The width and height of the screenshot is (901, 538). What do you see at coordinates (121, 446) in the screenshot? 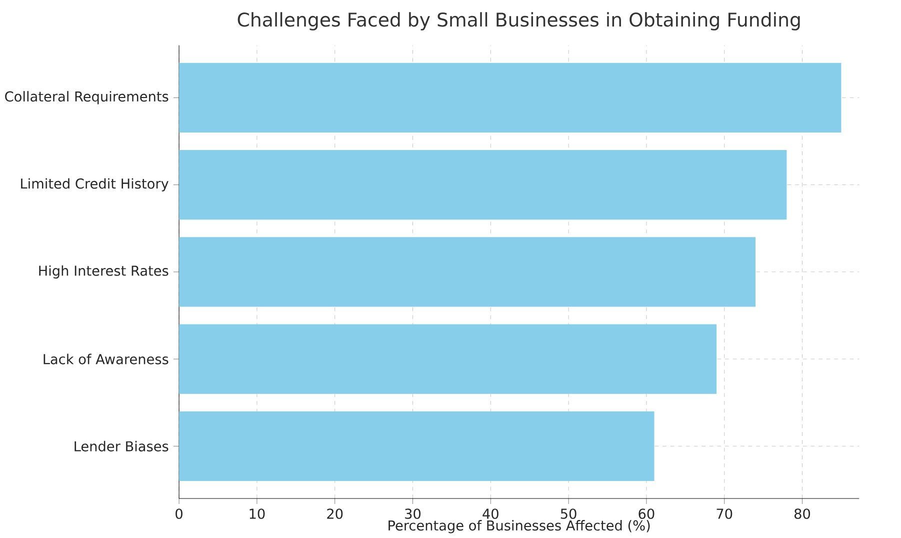
I see `y-tick-label: Lender Biases` at bounding box center [121, 446].